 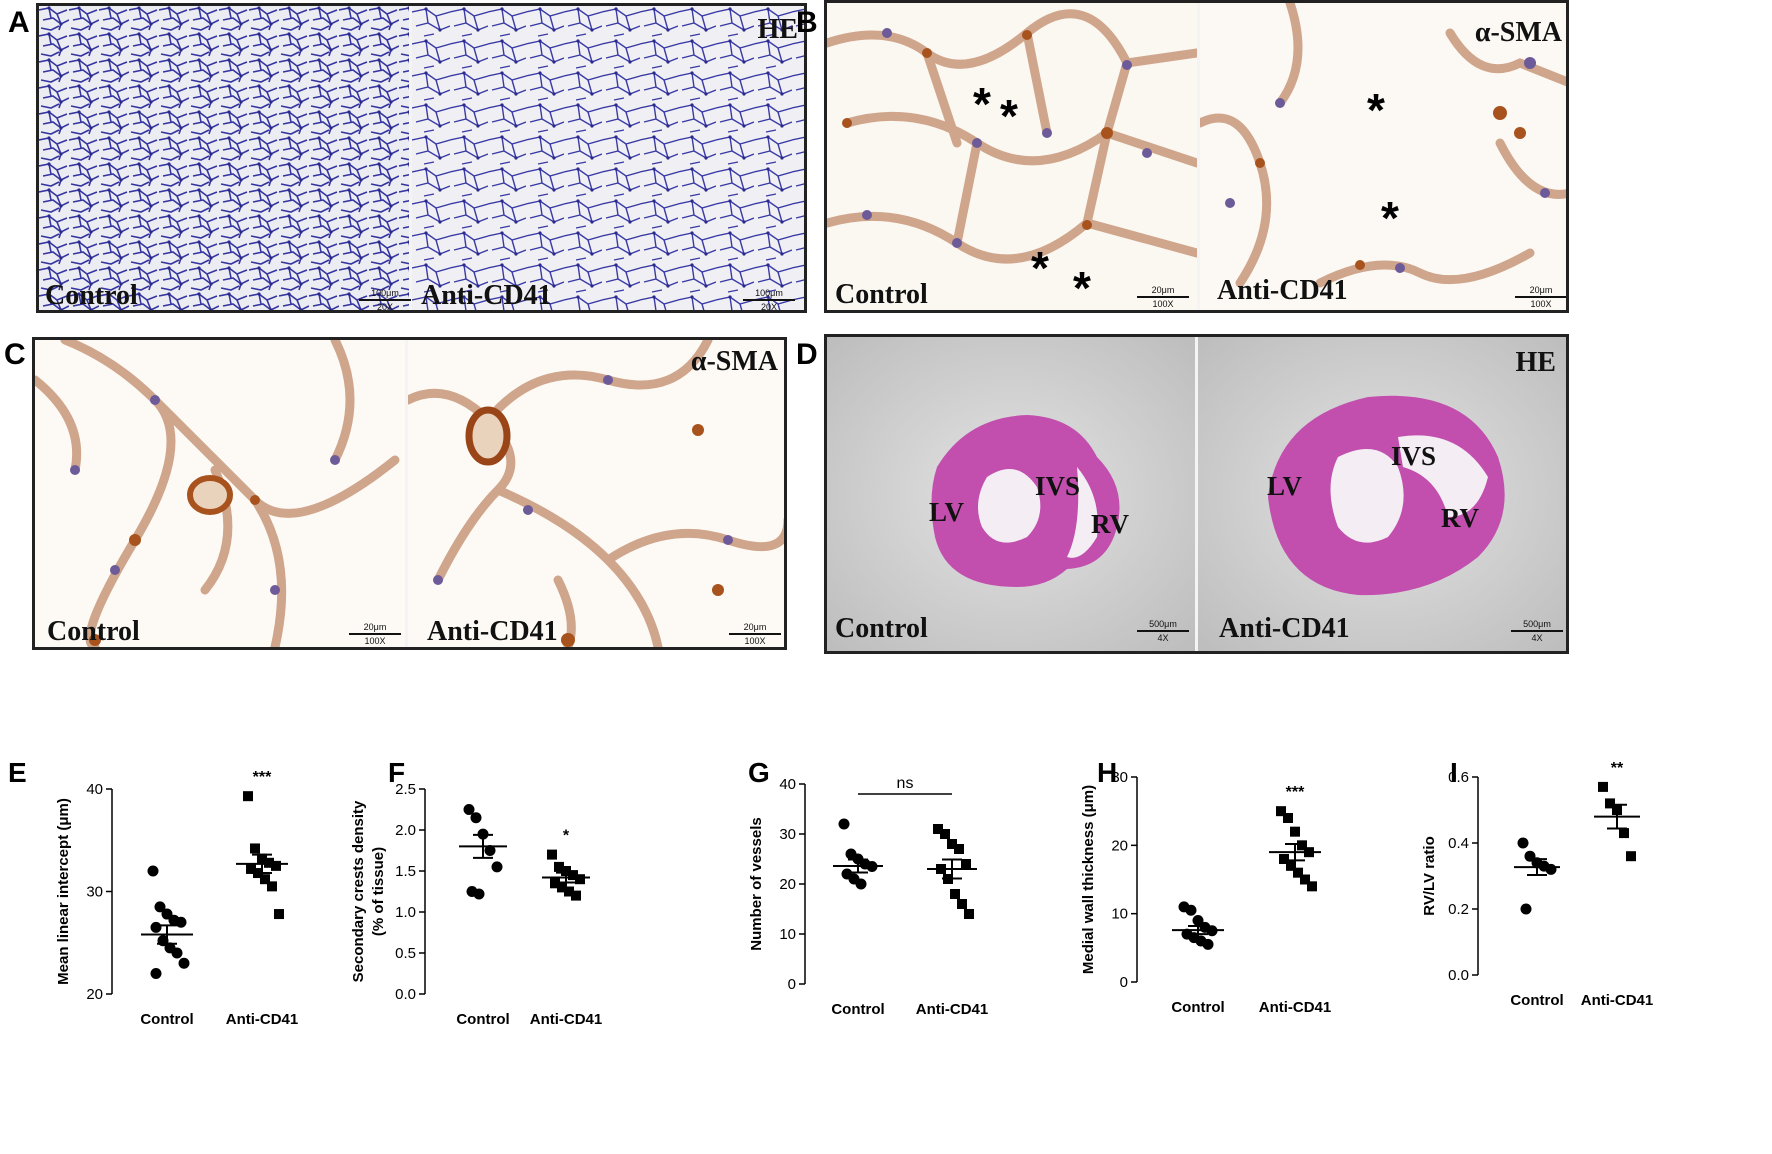 I want to click on micrograph-a: HE Control Anti-CD41 100μm 20X 100μm 20X, so click(x=421, y=158).